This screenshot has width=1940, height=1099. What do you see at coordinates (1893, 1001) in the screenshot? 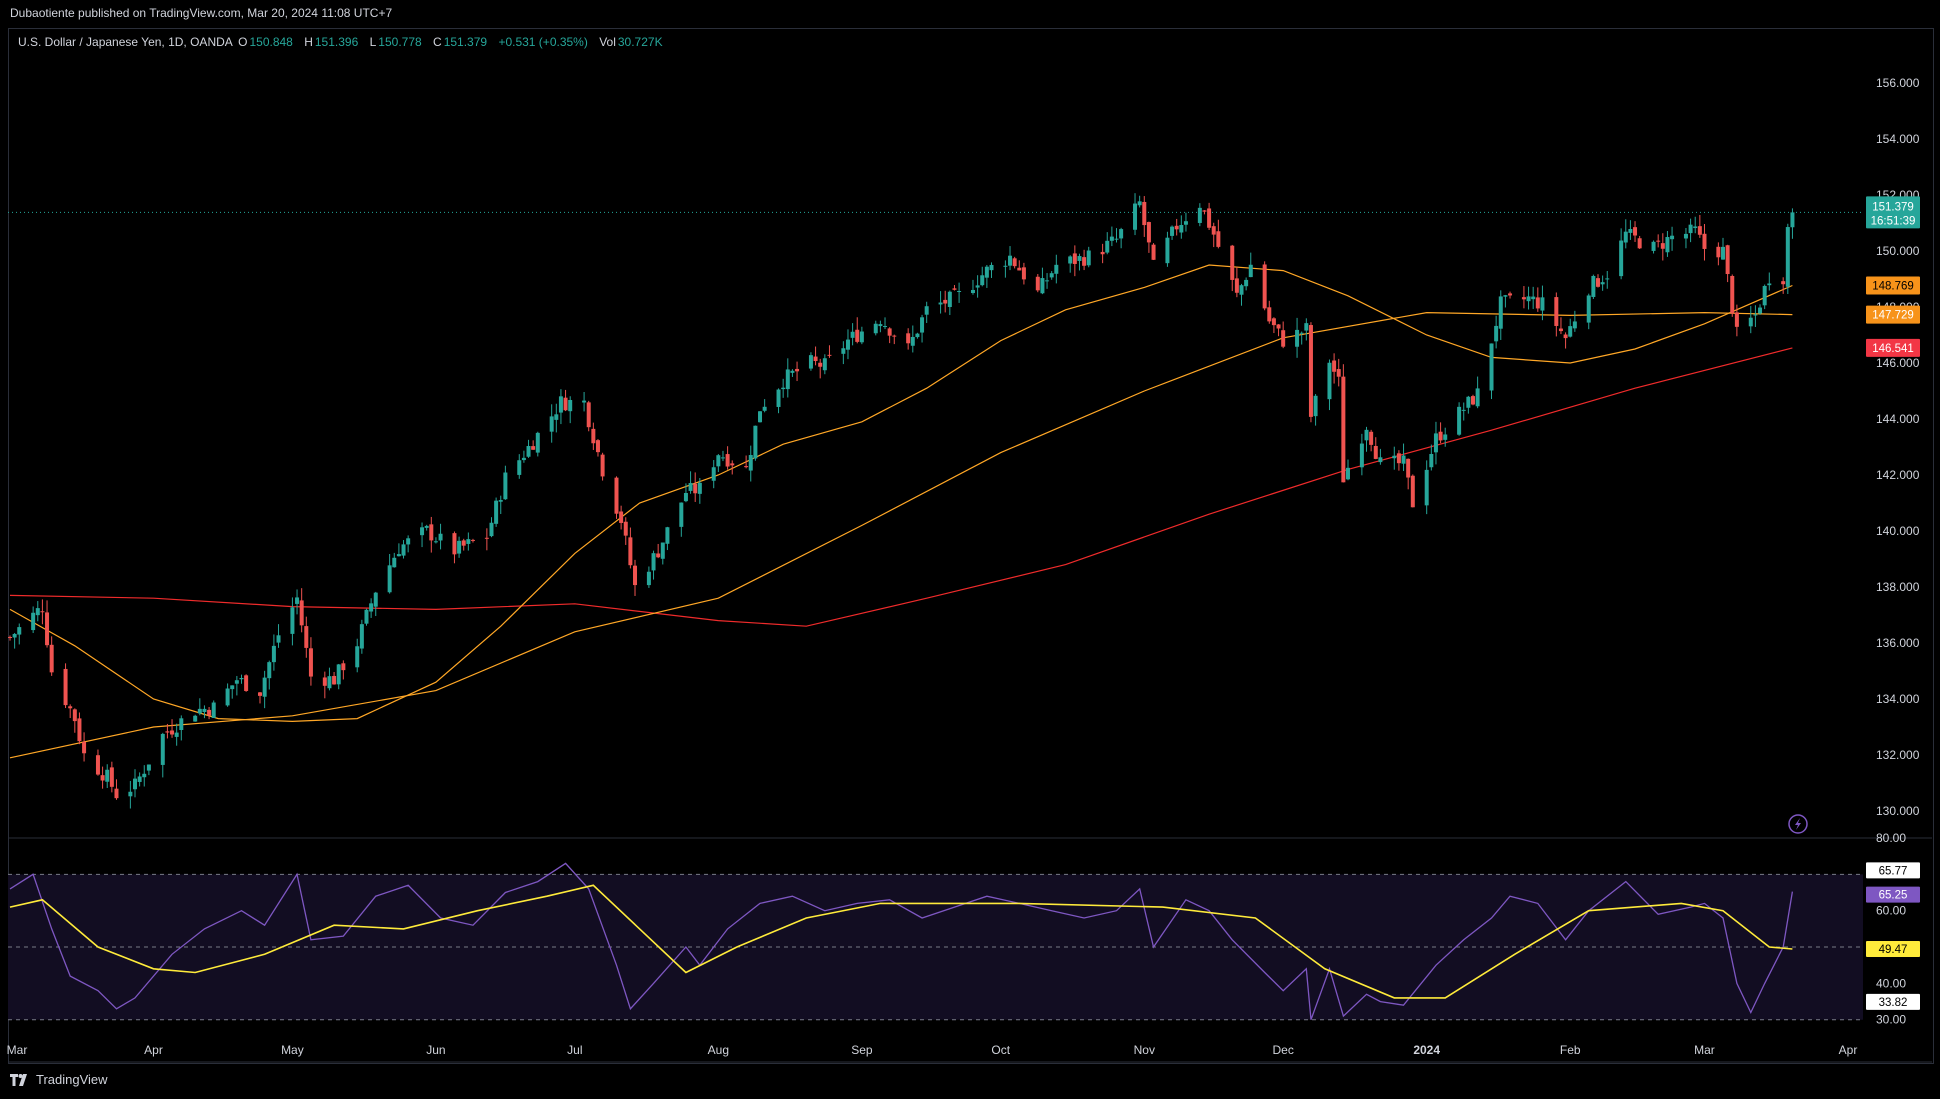
I see `rsi-lower-tag-bg` at bounding box center [1893, 1001].